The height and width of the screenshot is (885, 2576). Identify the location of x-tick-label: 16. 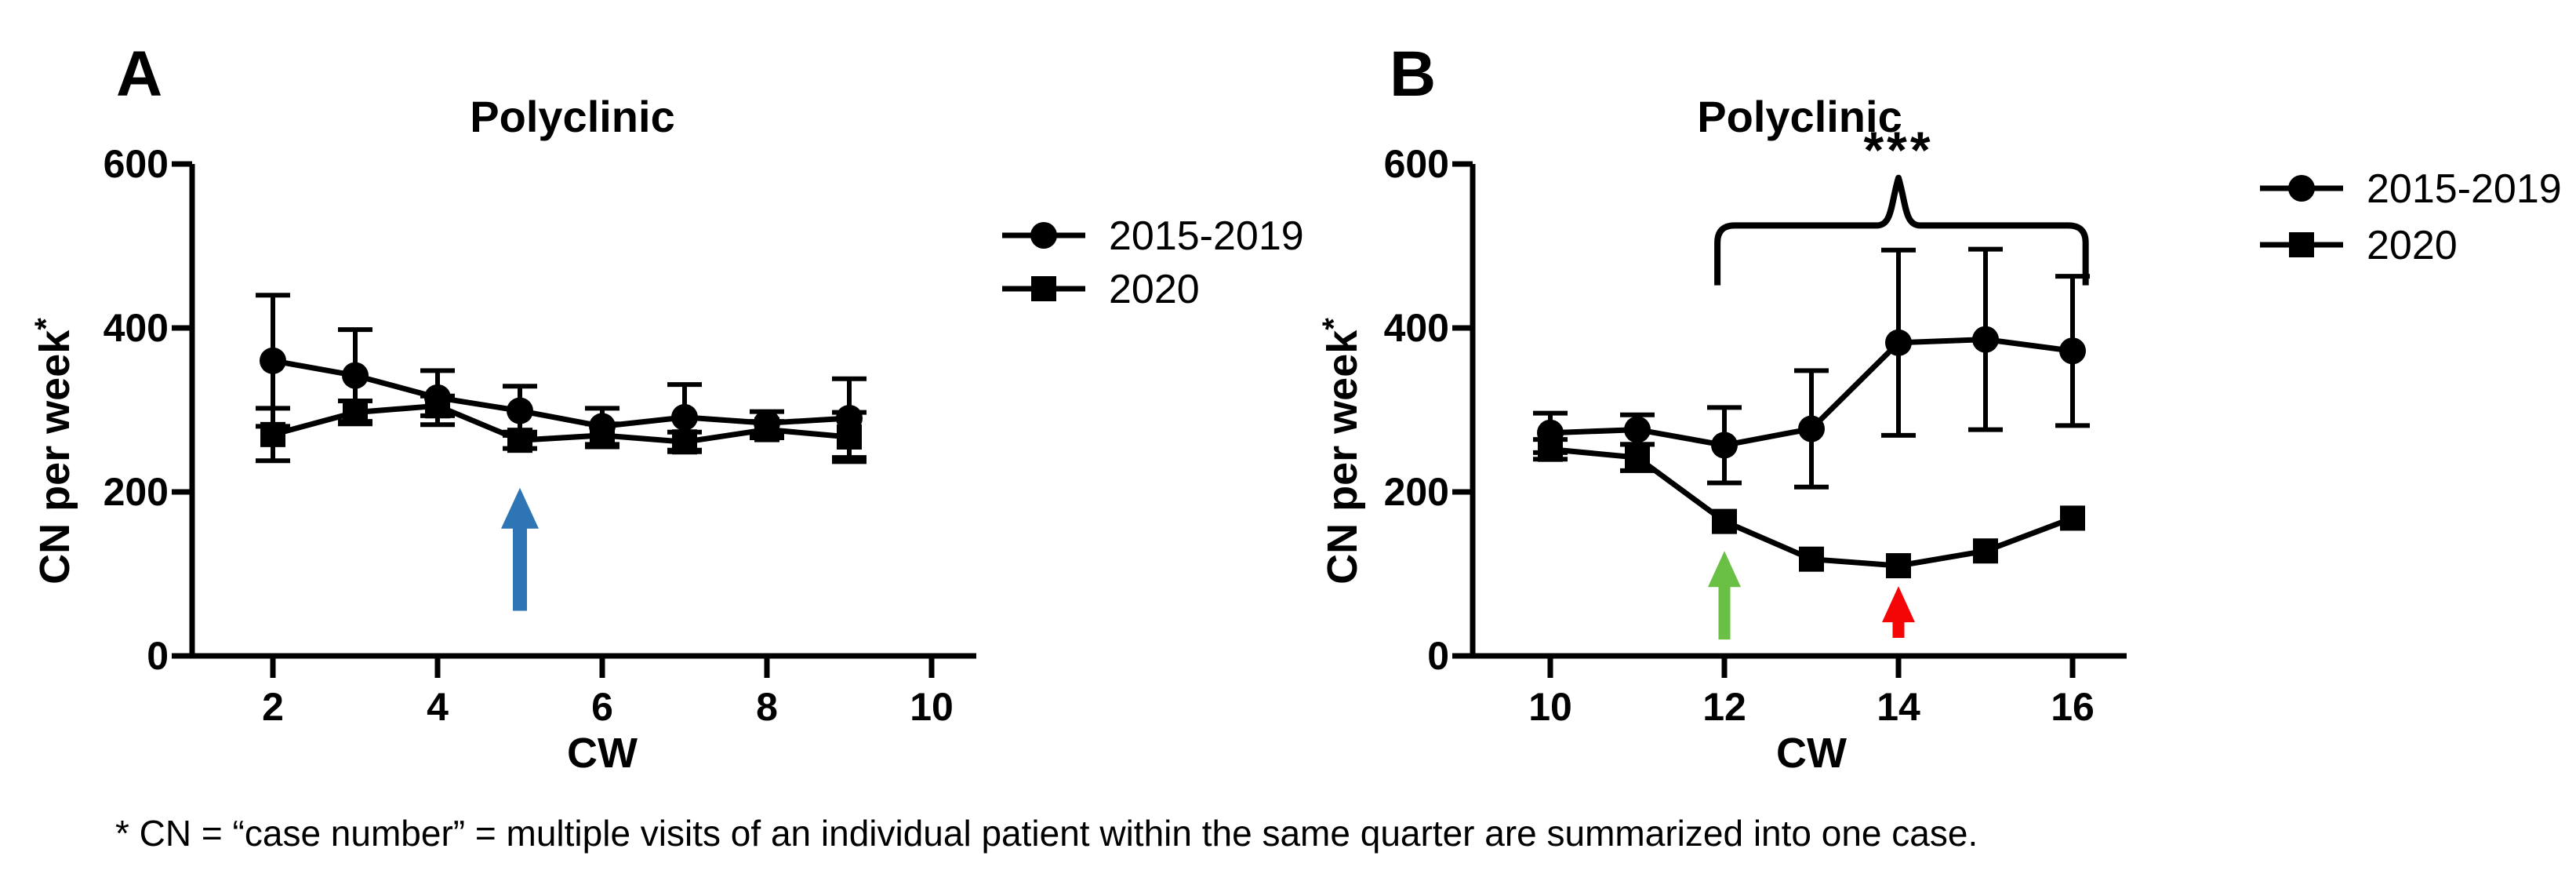
(2073, 707).